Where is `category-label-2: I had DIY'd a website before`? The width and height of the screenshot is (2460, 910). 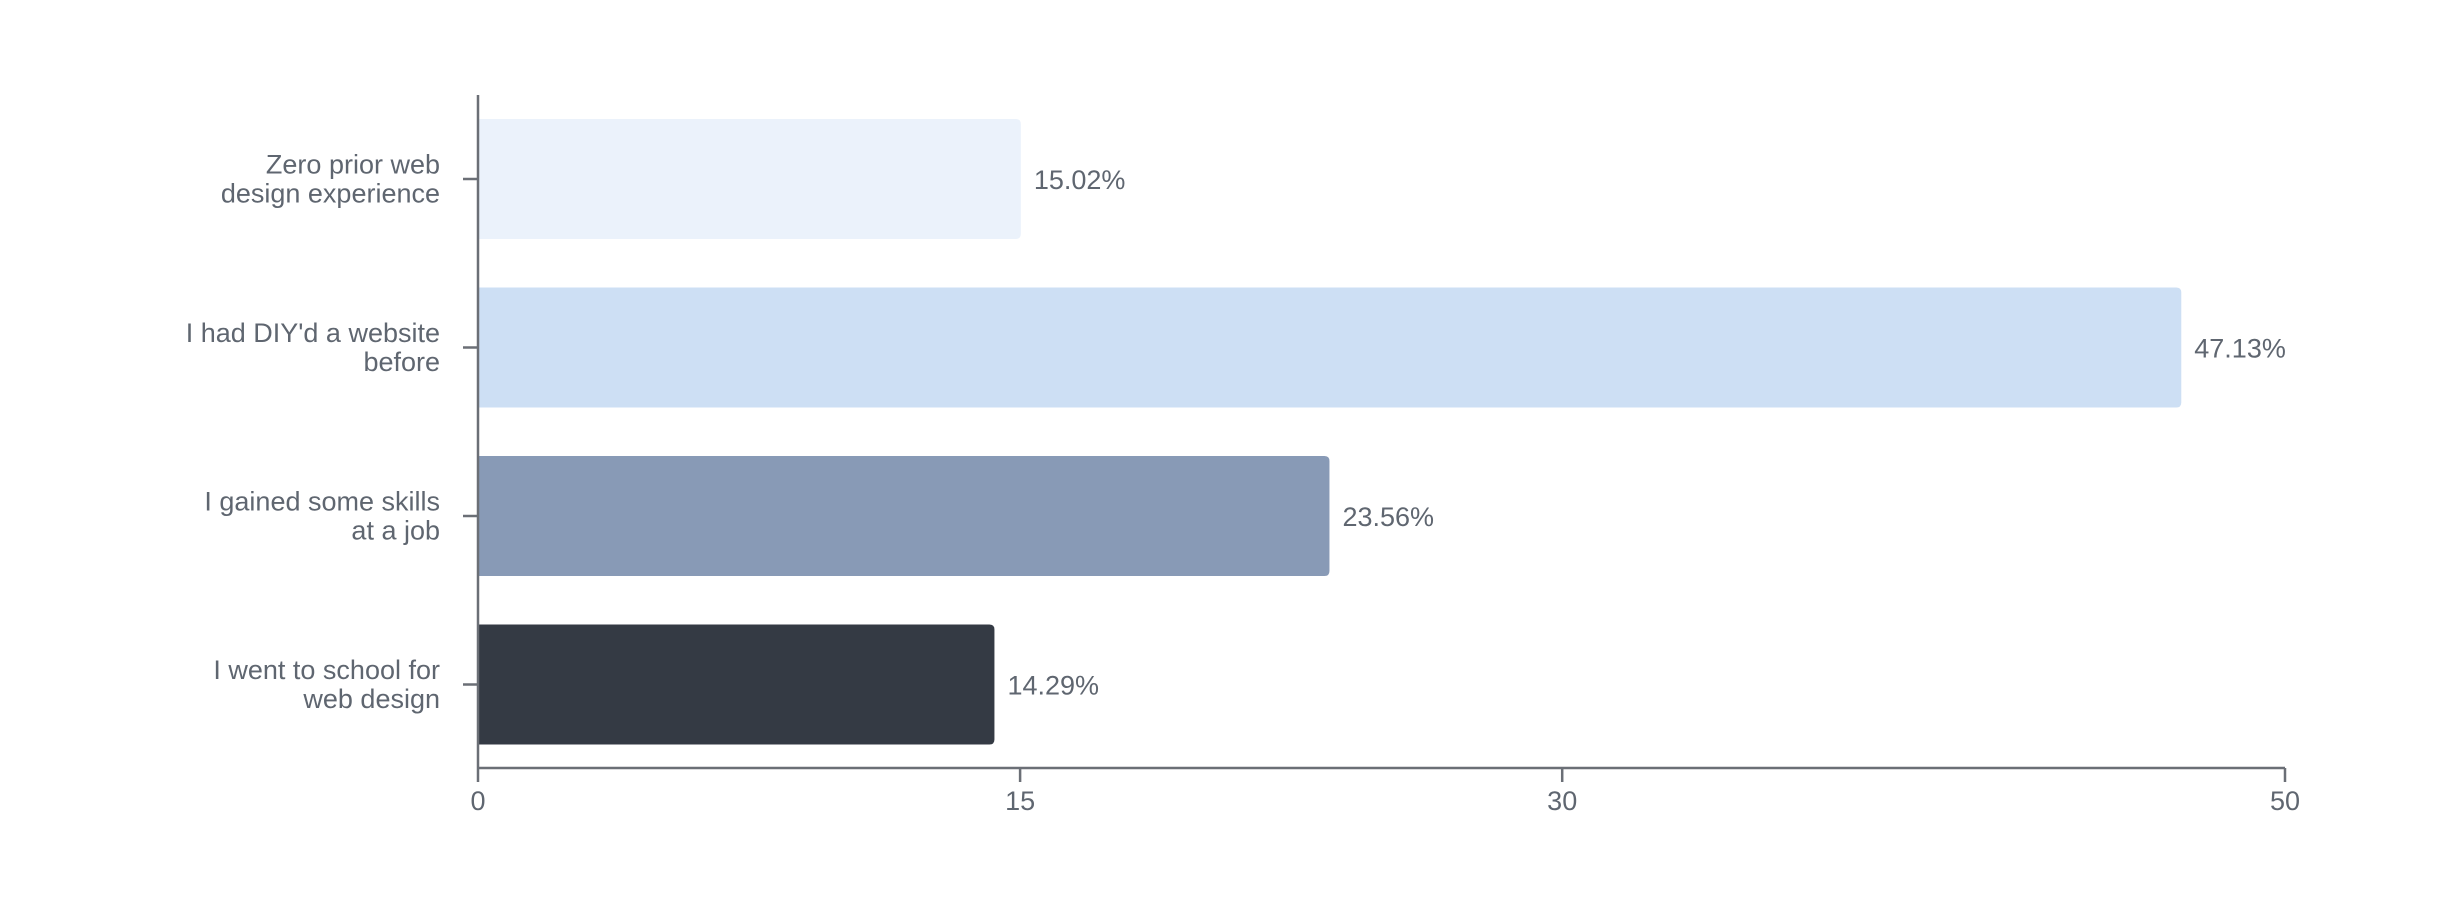 category-label-2: I had DIY'd a website before is located at coordinates (313, 347).